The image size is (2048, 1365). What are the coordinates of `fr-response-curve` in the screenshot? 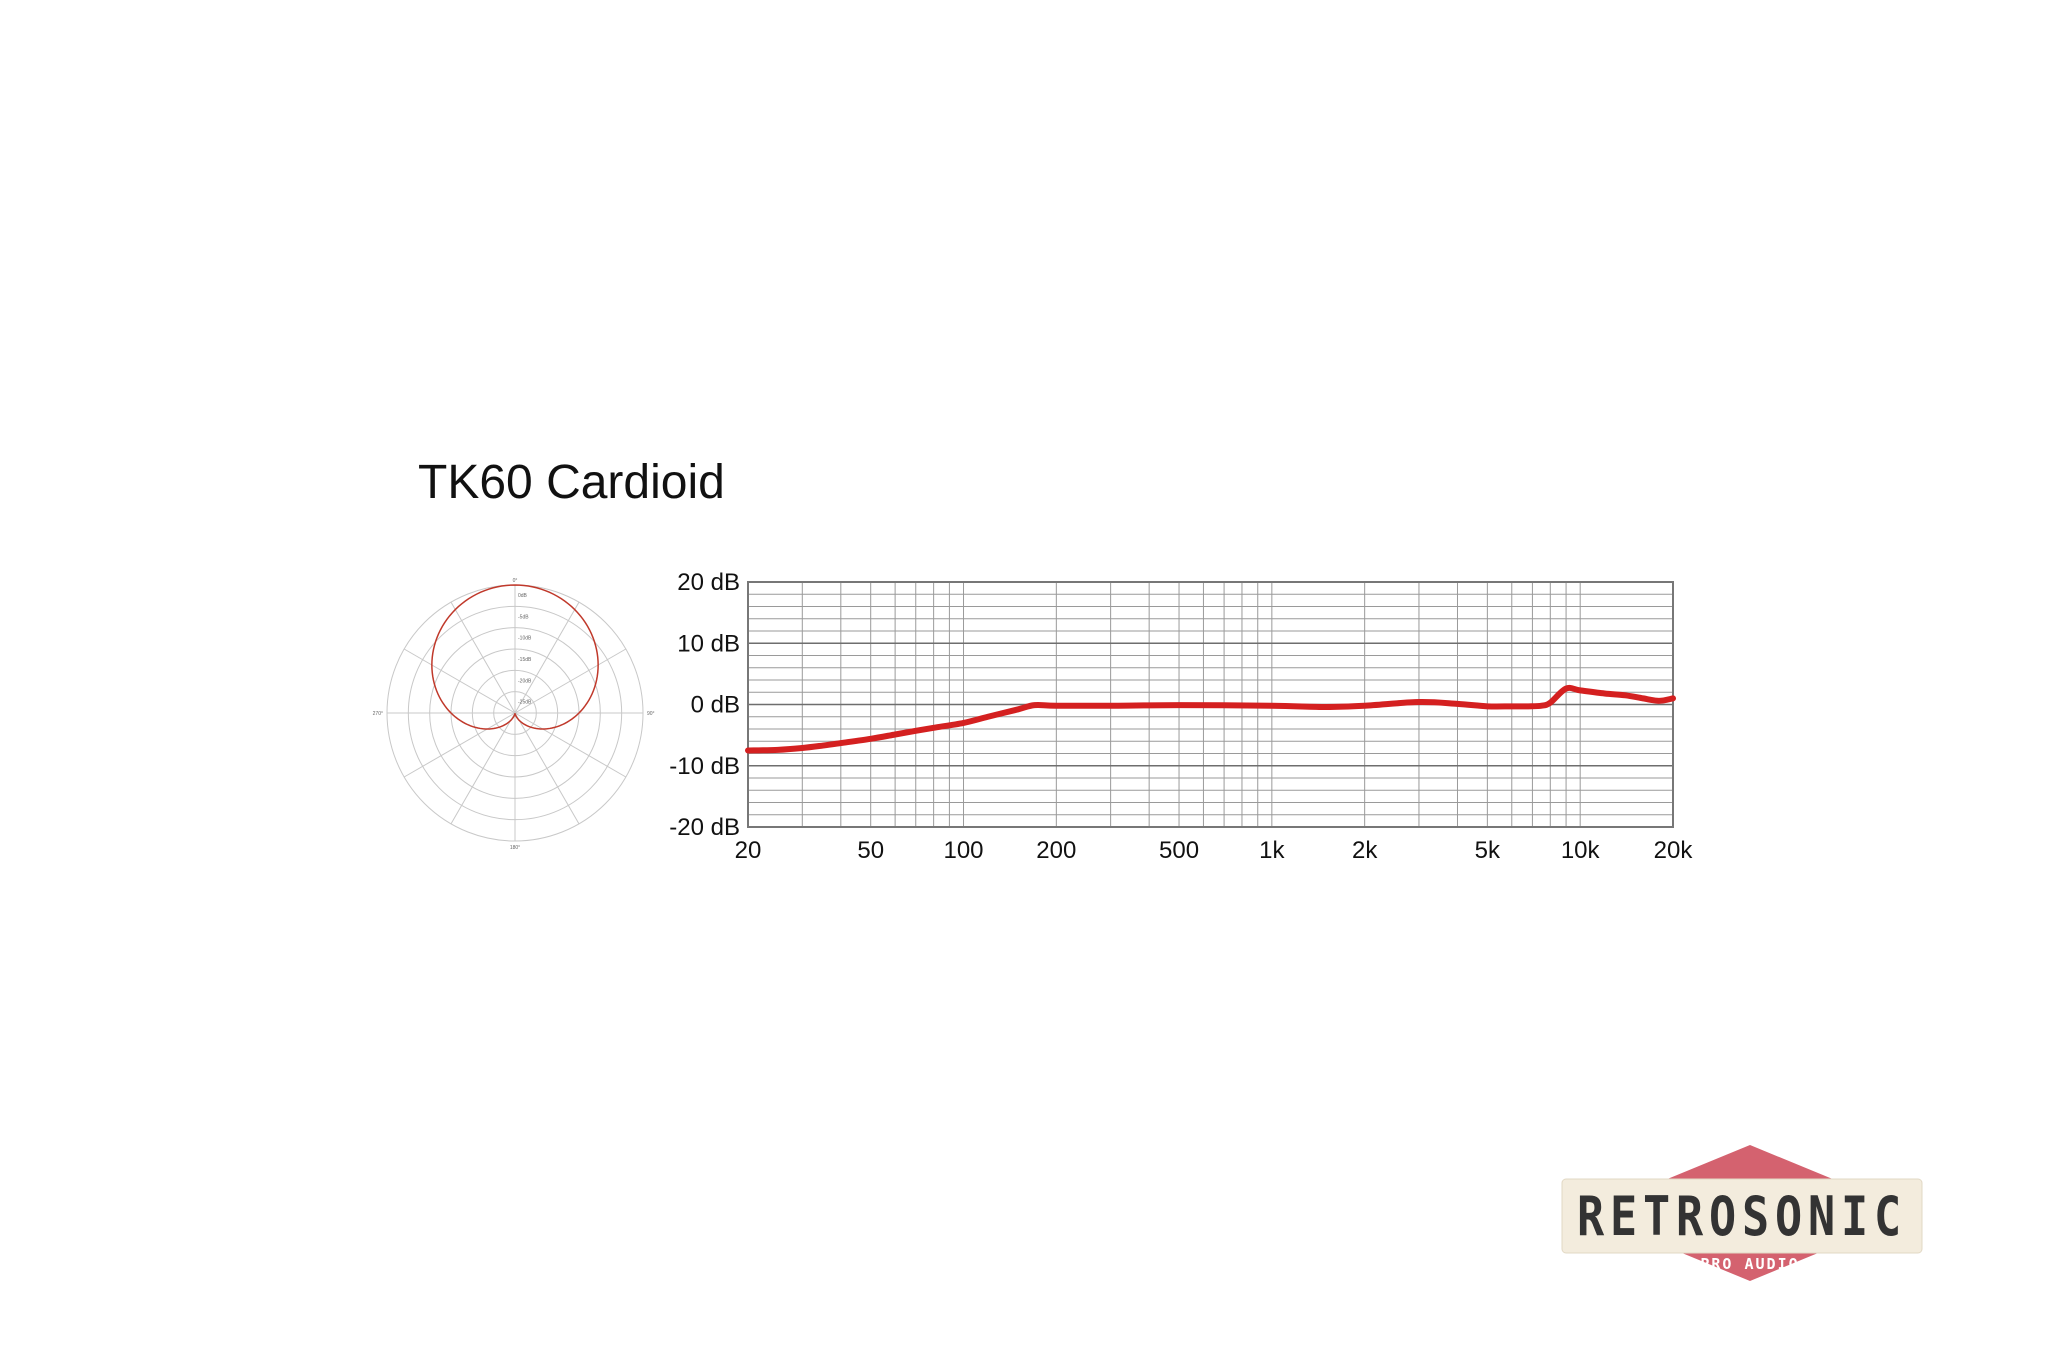 It's located at (1210, 719).